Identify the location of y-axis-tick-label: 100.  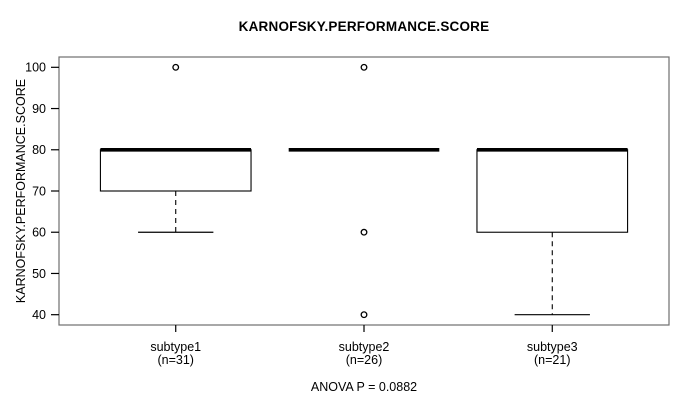
(35, 68).